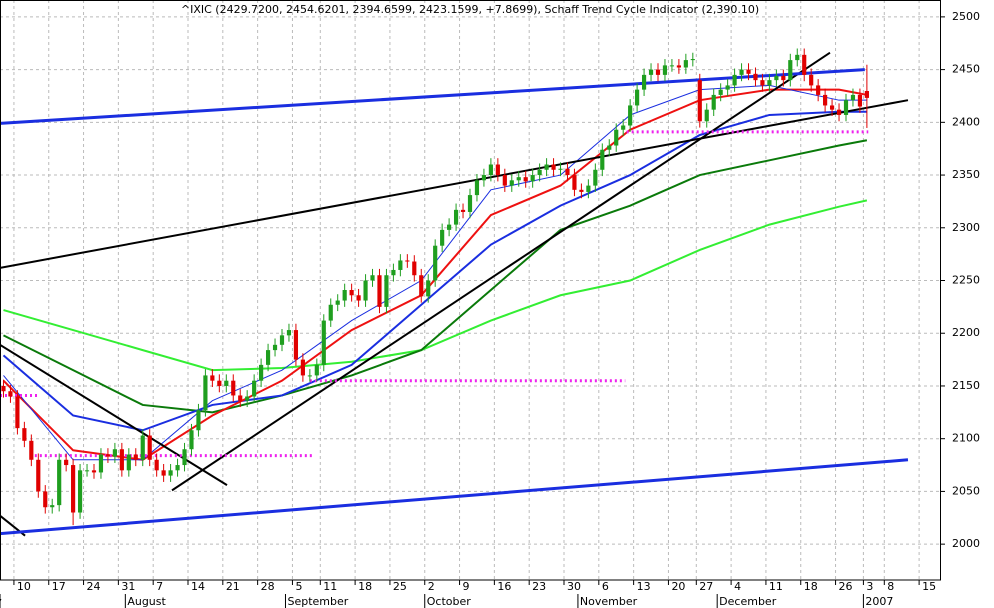 The image size is (994, 608). Describe the element at coordinates (365, 586) in the screenshot. I see `x-tick-label: 18` at that location.